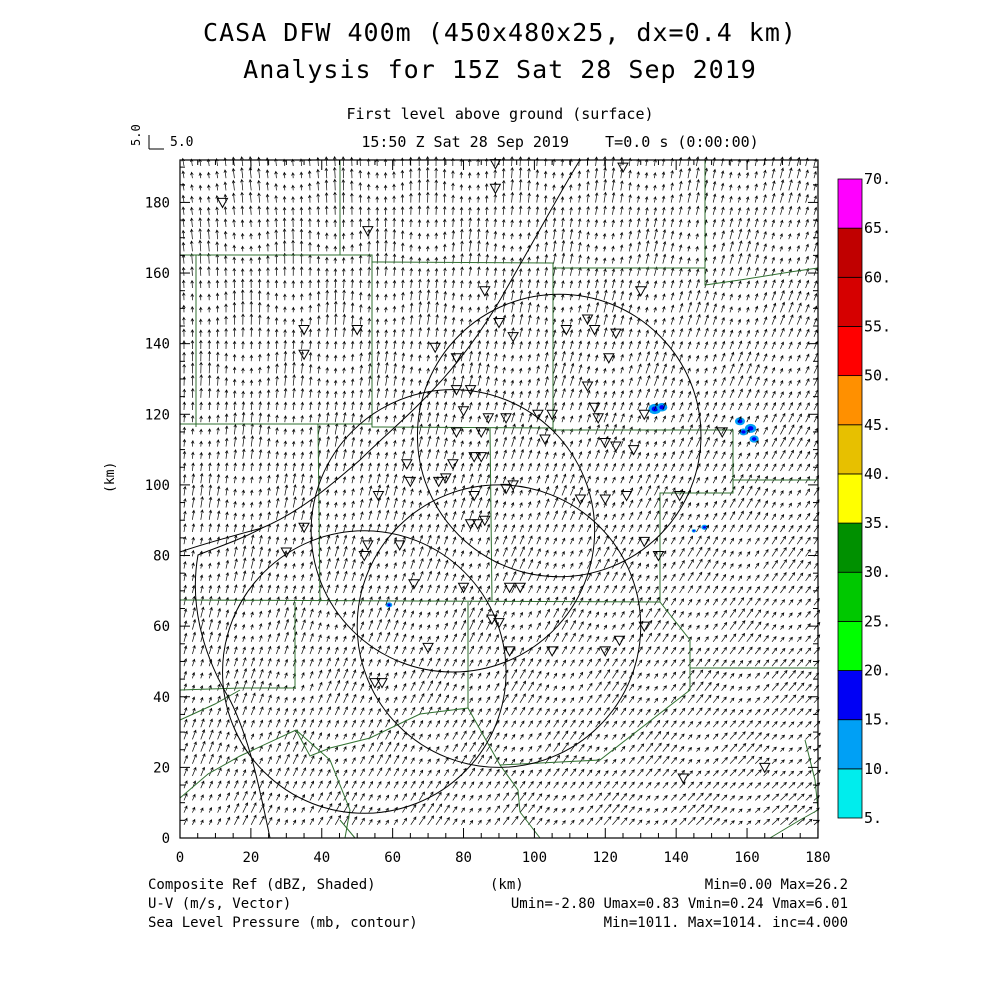  What do you see at coordinates (877, 376) in the screenshot?
I see `colorbar-label: 50.` at bounding box center [877, 376].